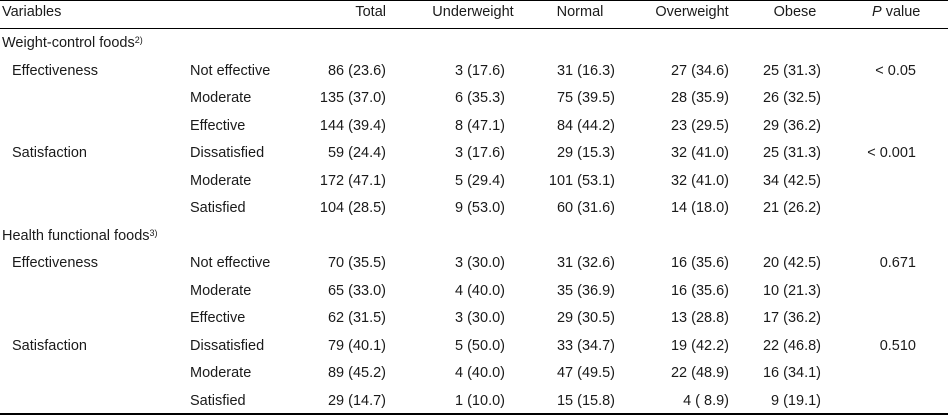 Image resolution: width=948 pixels, height=415 pixels. Describe the element at coordinates (585, 318) in the screenshot. I see `normal-cell: 29 (30.5)` at that location.